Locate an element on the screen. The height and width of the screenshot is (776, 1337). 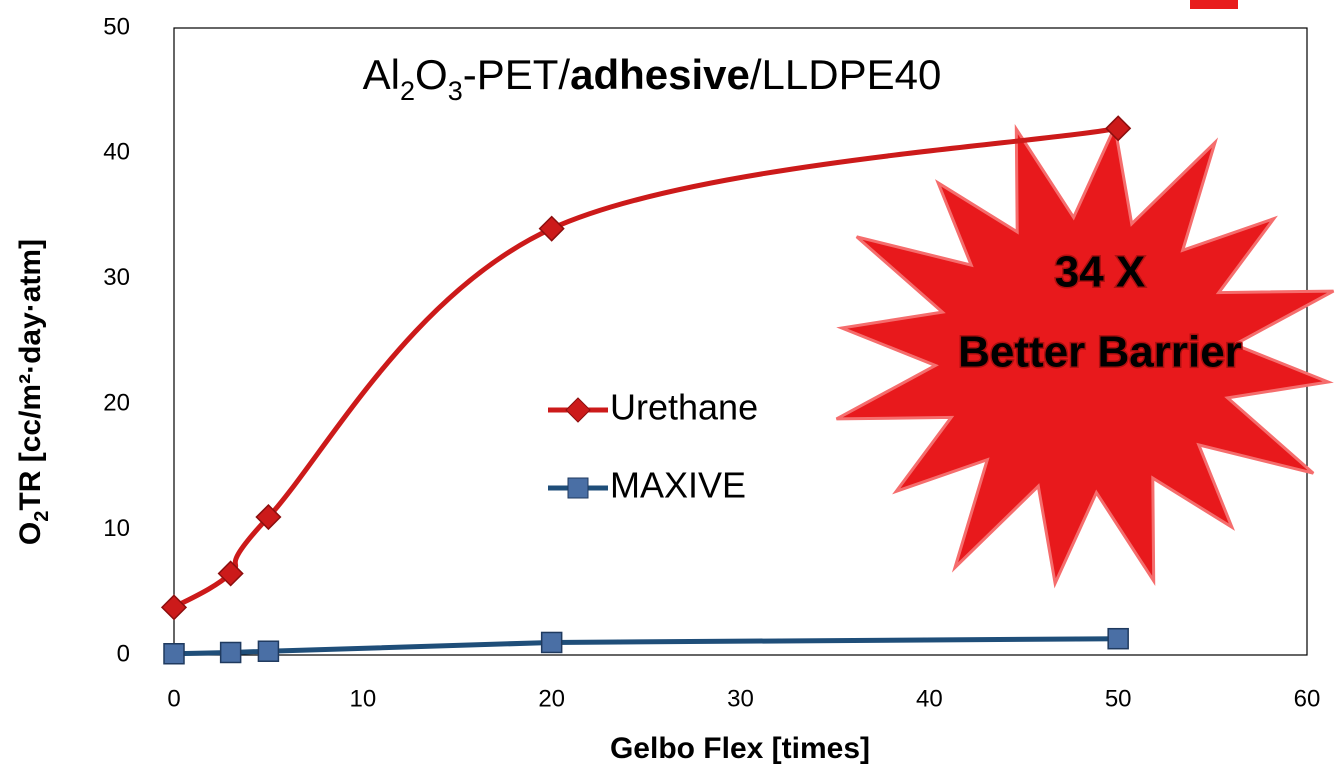
x-tick-label: 30 is located at coordinates (740, 698).